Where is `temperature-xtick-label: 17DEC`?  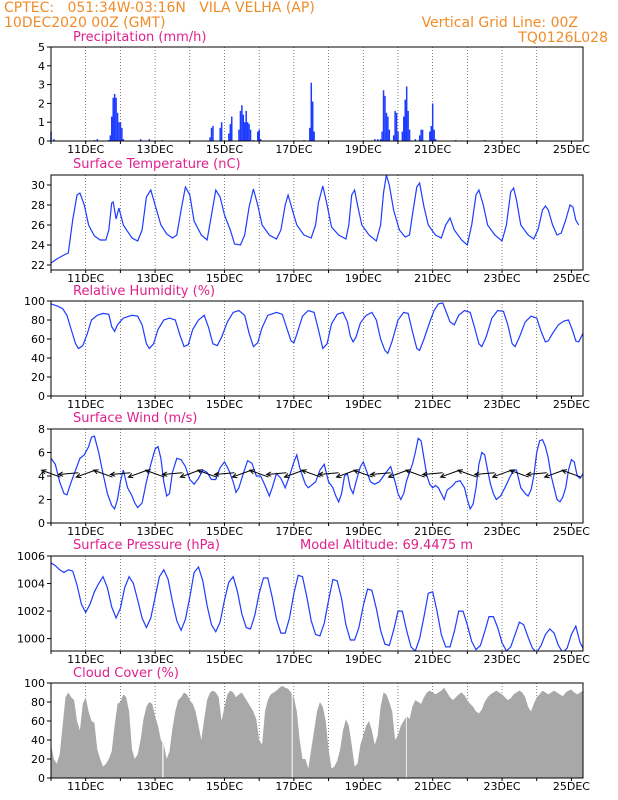
temperature-xtick-label: 17DEC is located at coordinates (293, 278).